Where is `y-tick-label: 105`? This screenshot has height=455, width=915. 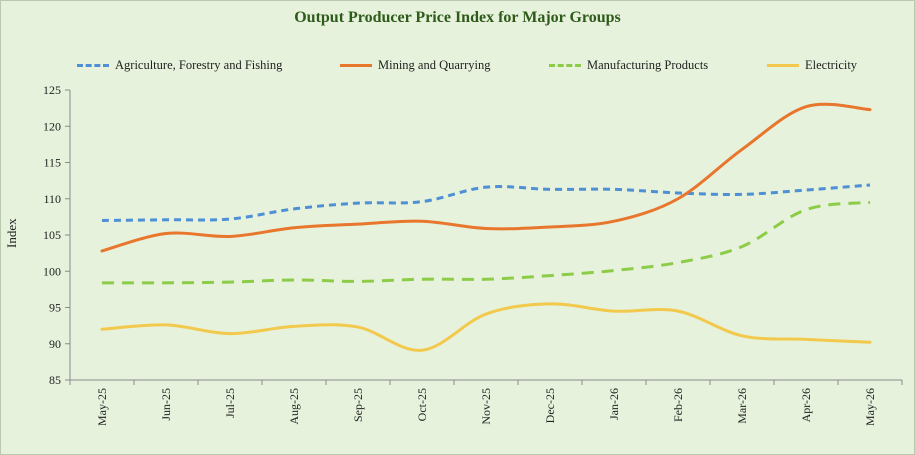
y-tick-label: 105 is located at coordinates (52, 235).